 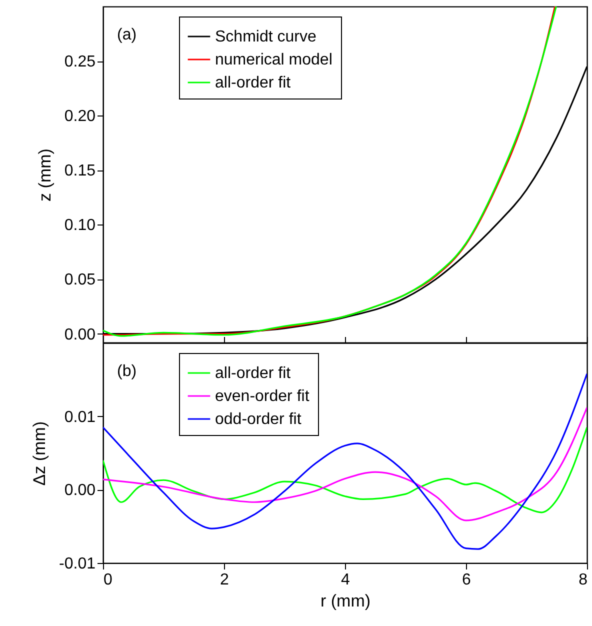 What do you see at coordinates (127, 35) in the screenshot?
I see `annotation: (a)` at bounding box center [127, 35].